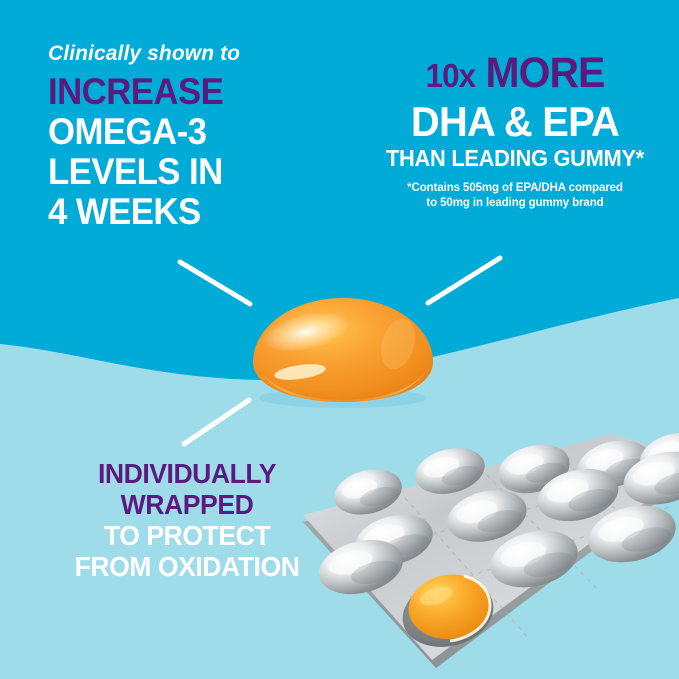 The image size is (679, 679). Describe the element at coordinates (136, 91) in the screenshot. I see `claim-line-increase: INCREASE` at that location.